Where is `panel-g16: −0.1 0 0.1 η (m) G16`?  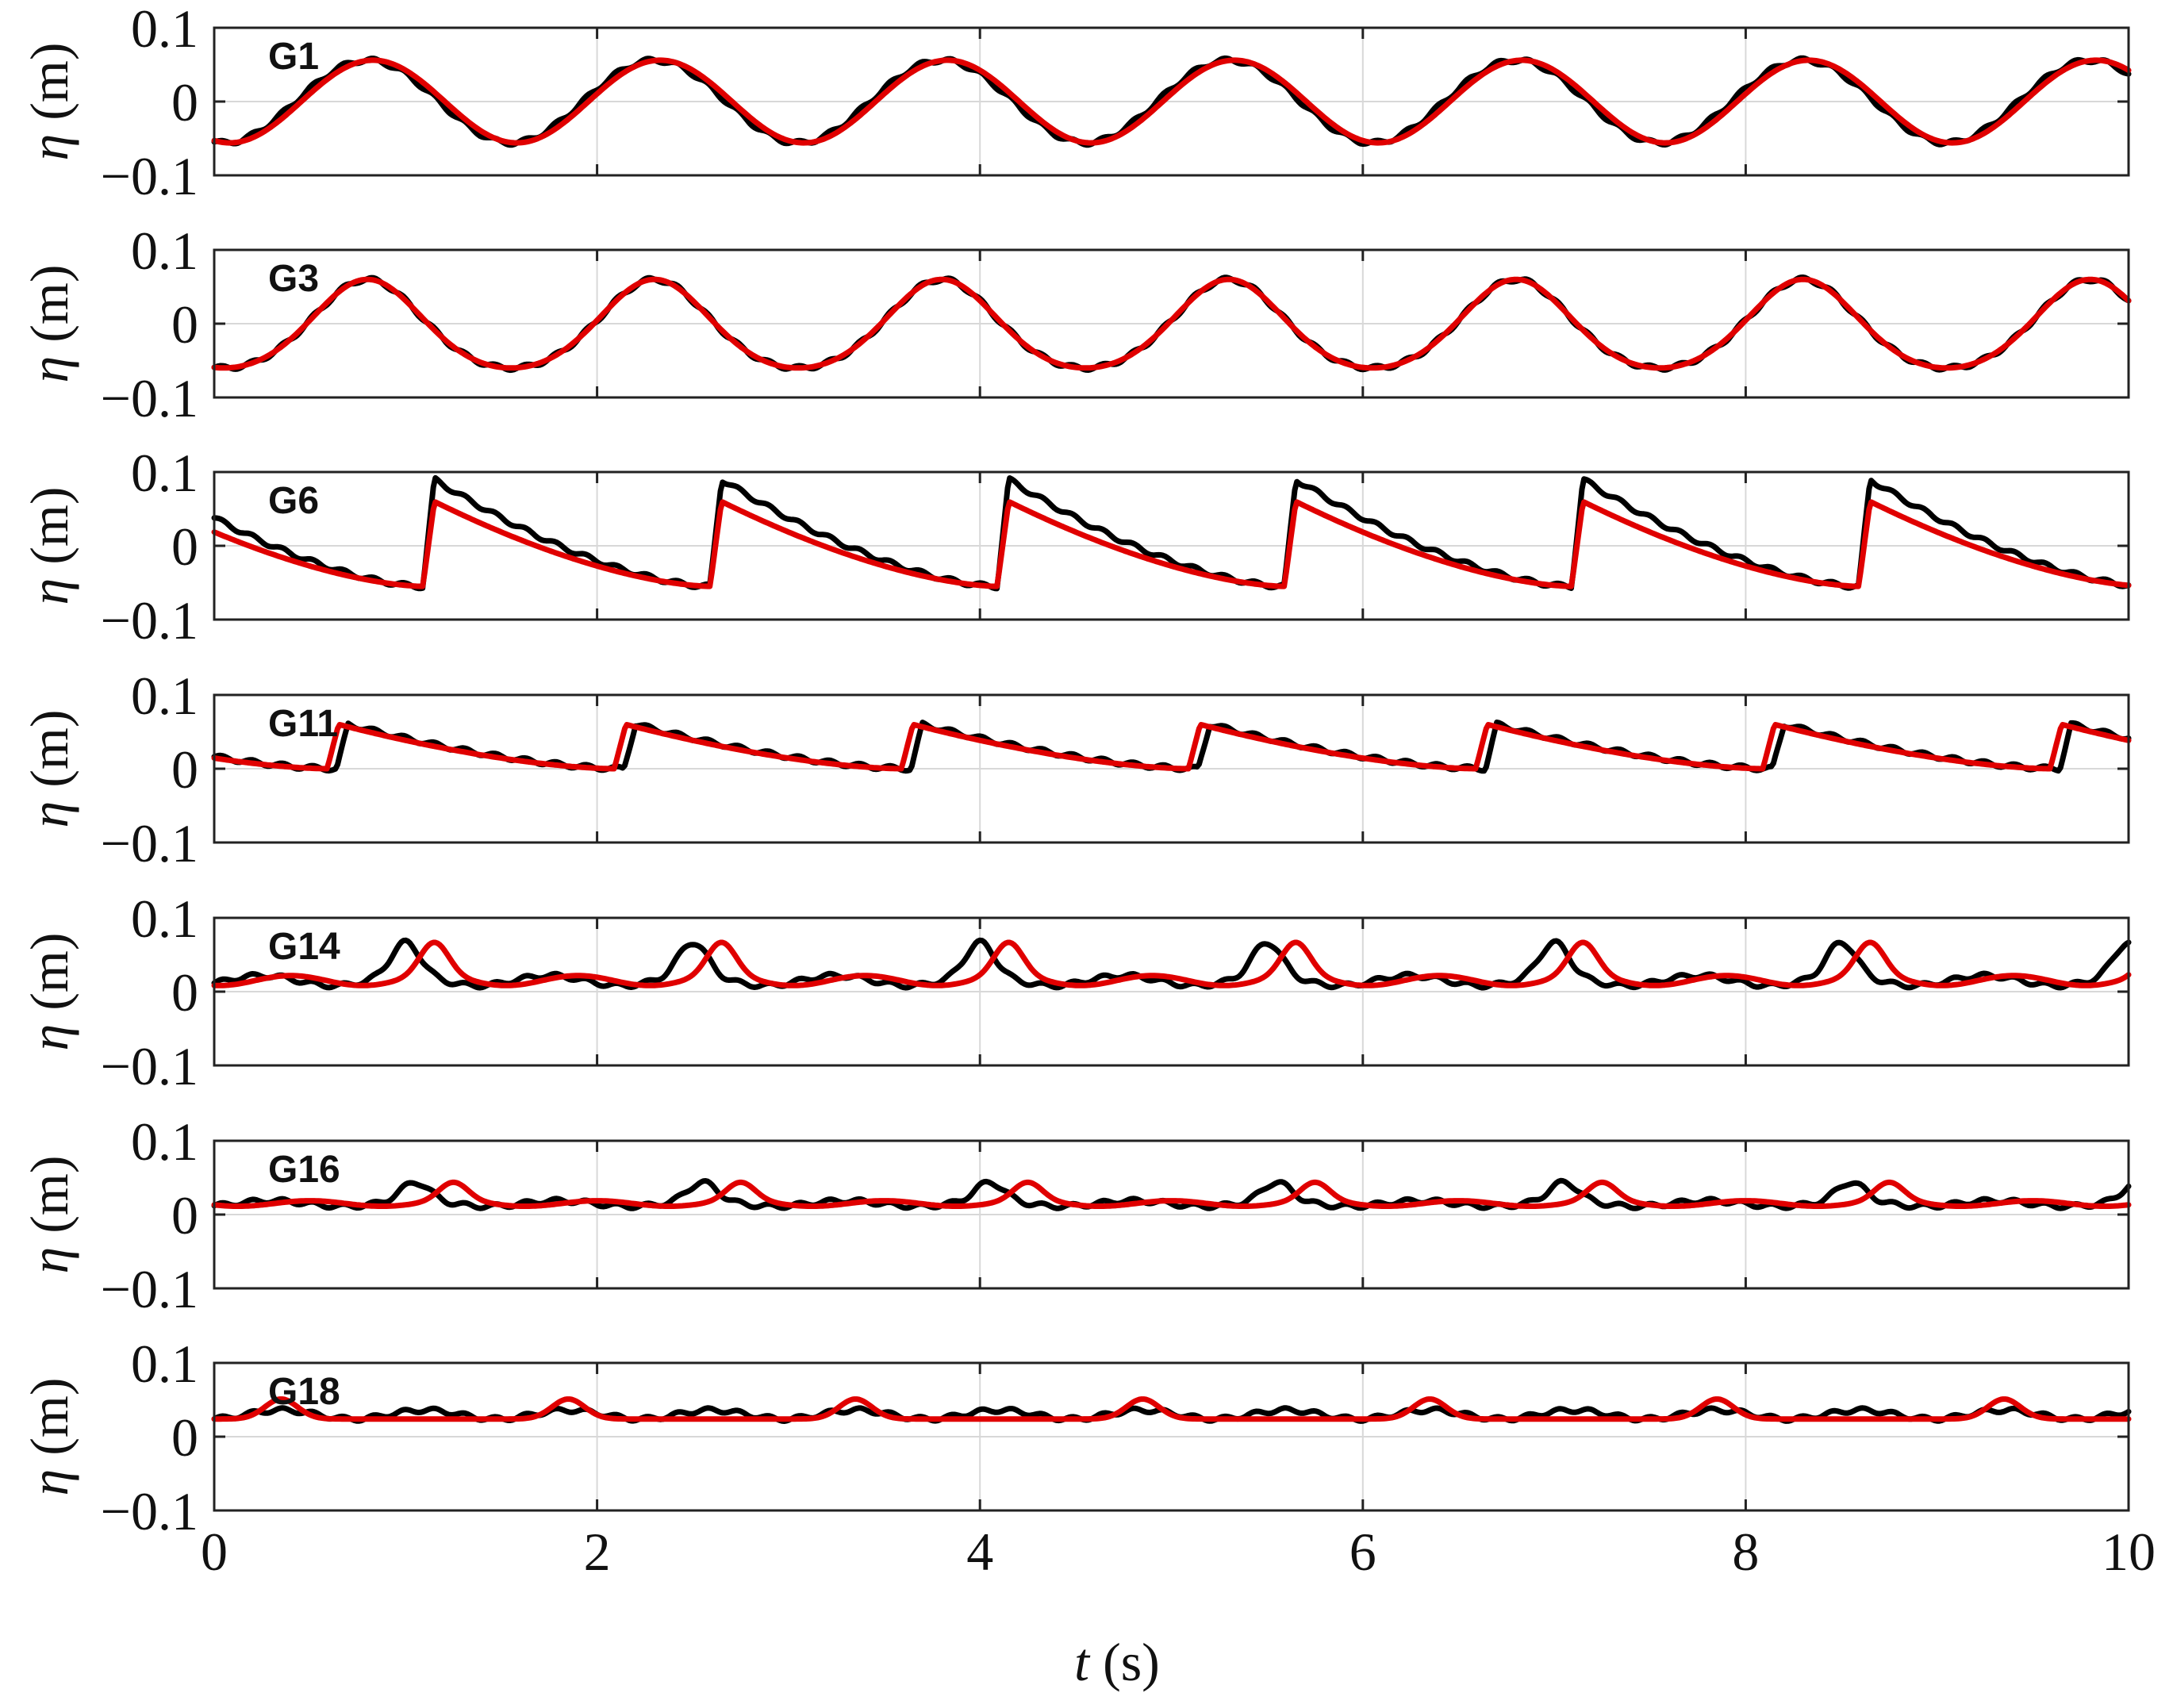 panel-g16: −0.1 0 0.1 η (m) G16 is located at coordinates (1075, 1215).